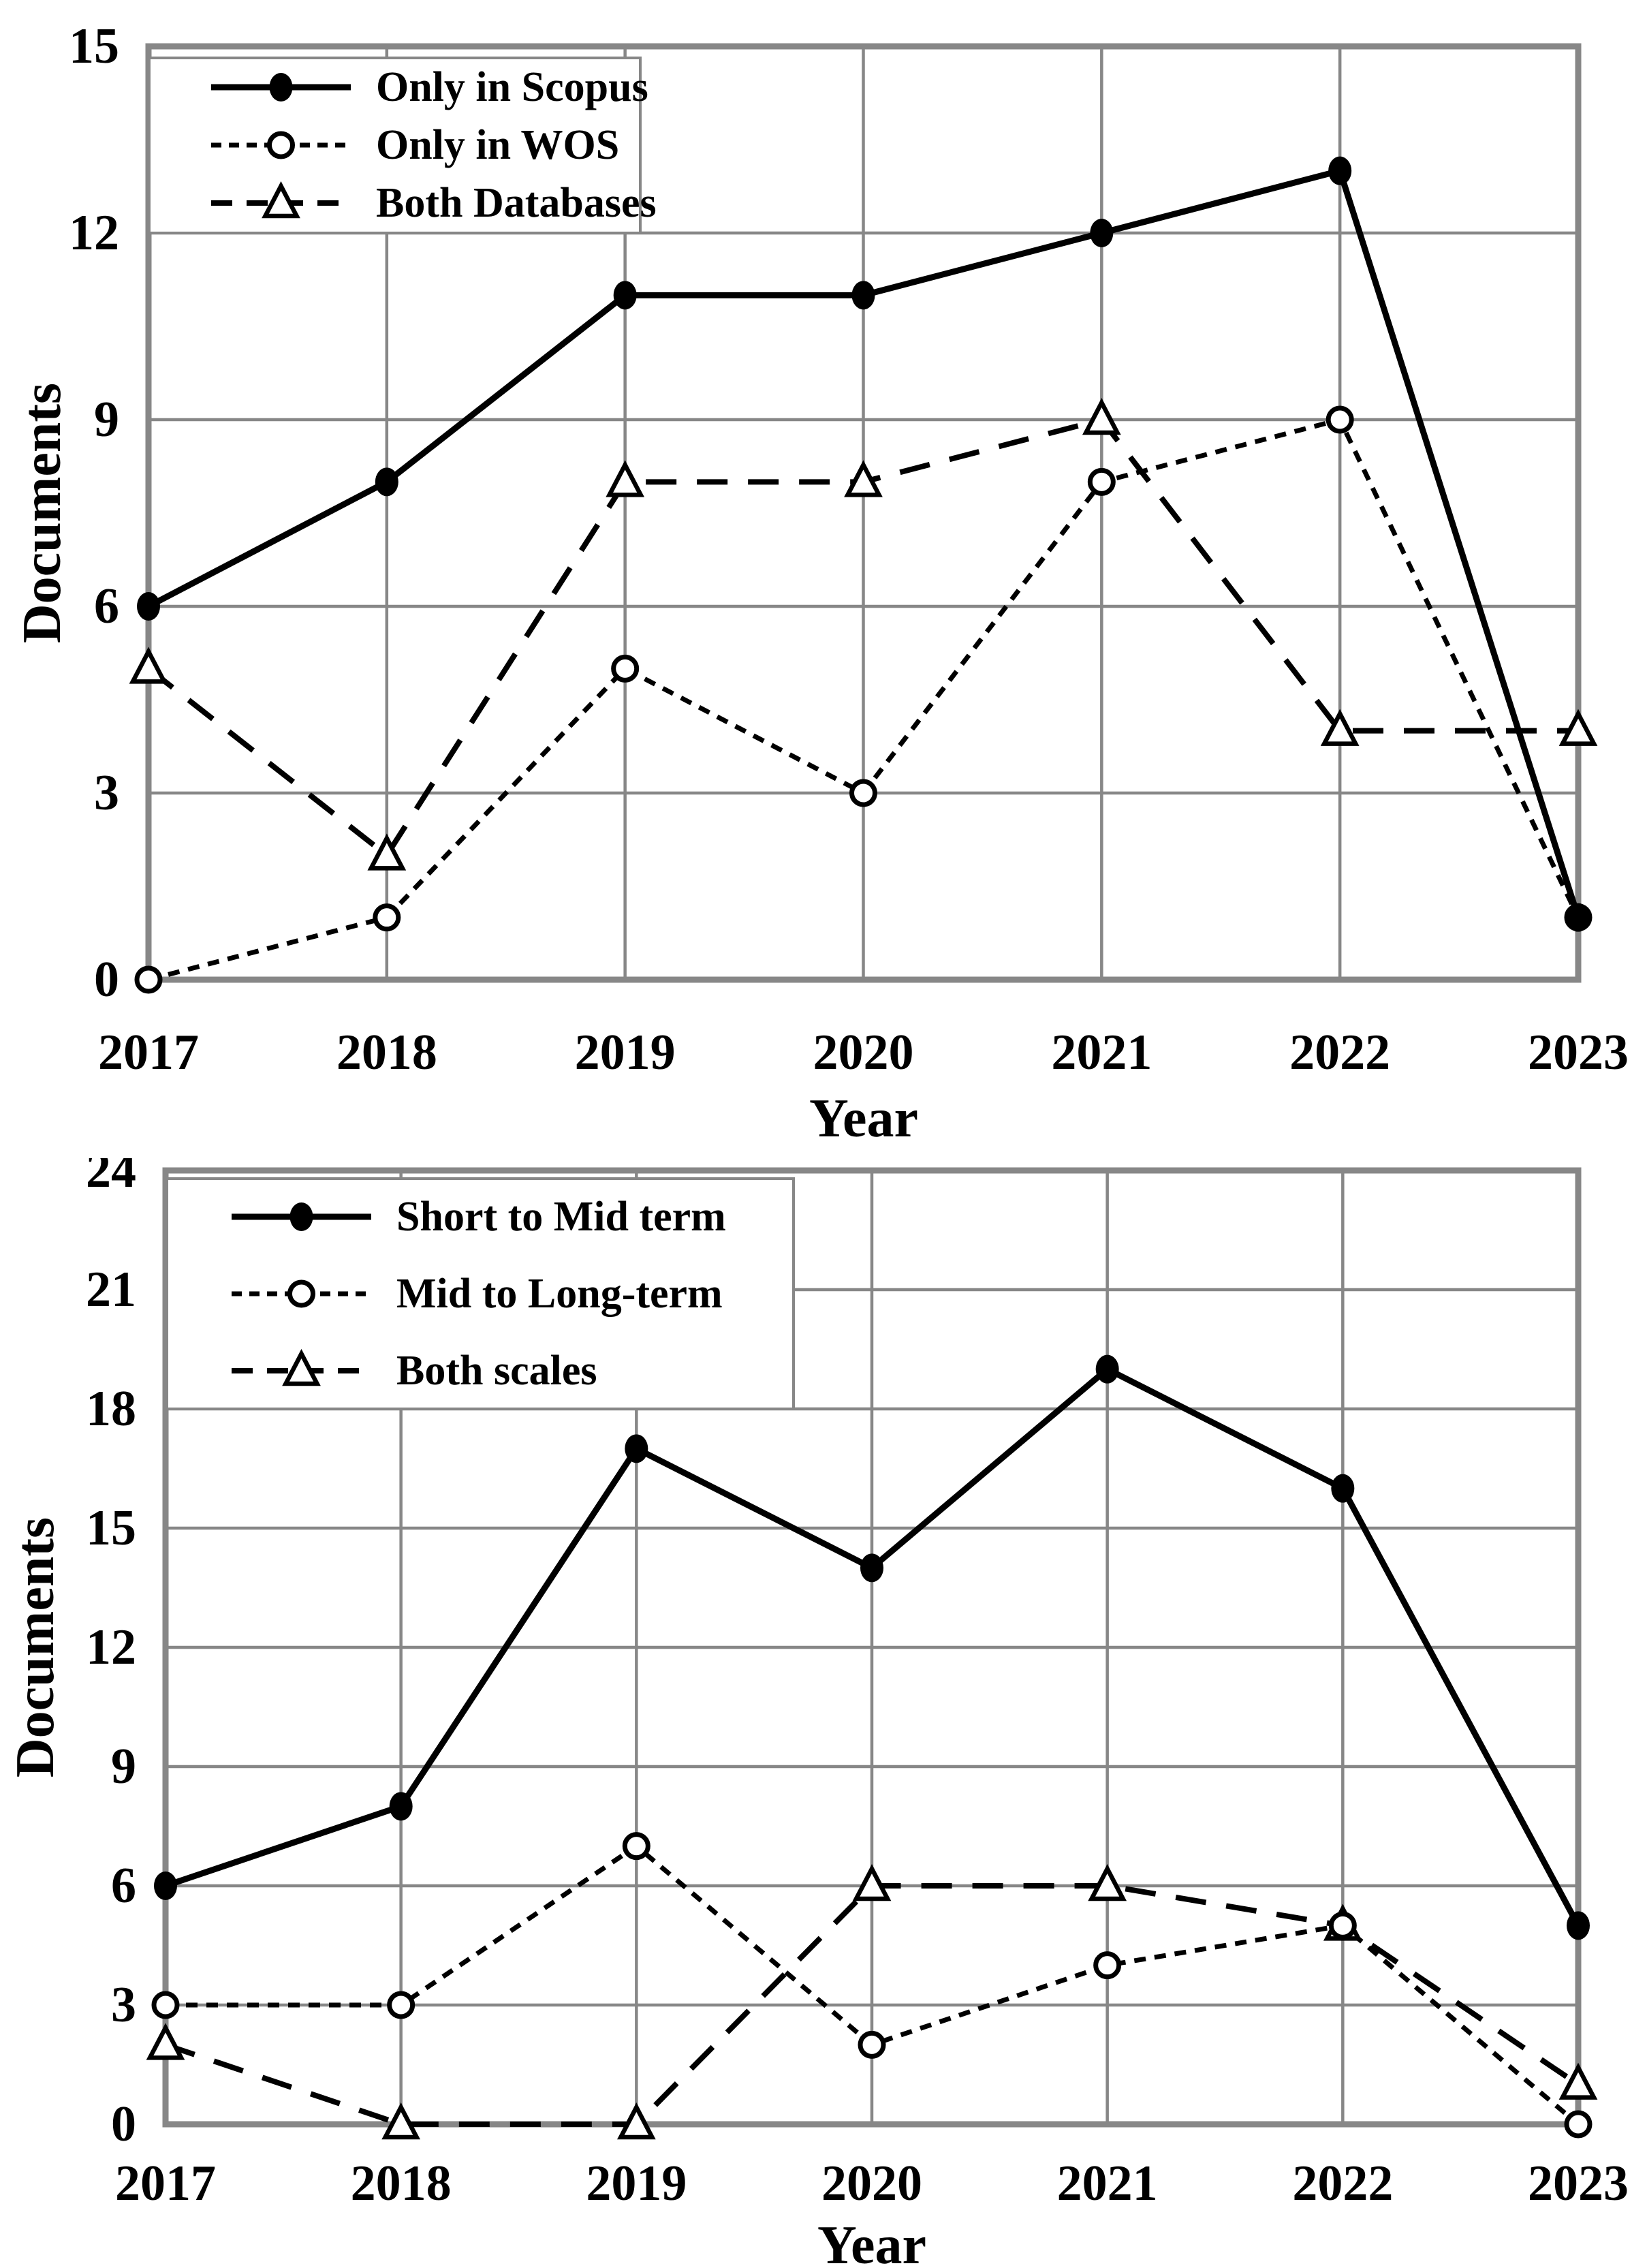 The image size is (1647, 2268). I want to click on y-axis-ticks: 0 3 6 9 12 15, so click(94, 513).